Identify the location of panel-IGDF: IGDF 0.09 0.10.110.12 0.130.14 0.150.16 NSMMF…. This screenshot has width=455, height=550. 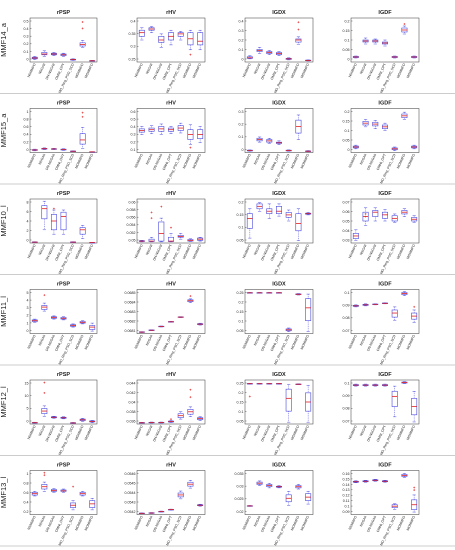
(381, 504).